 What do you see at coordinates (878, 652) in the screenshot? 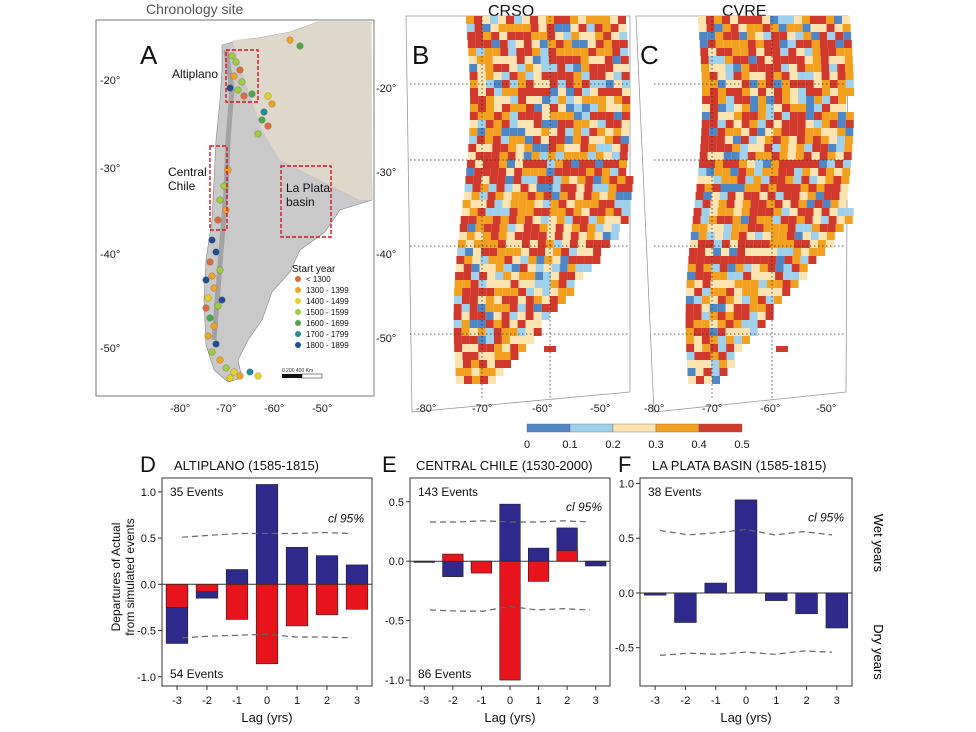
I see `dry-years-label: Dry years` at bounding box center [878, 652].